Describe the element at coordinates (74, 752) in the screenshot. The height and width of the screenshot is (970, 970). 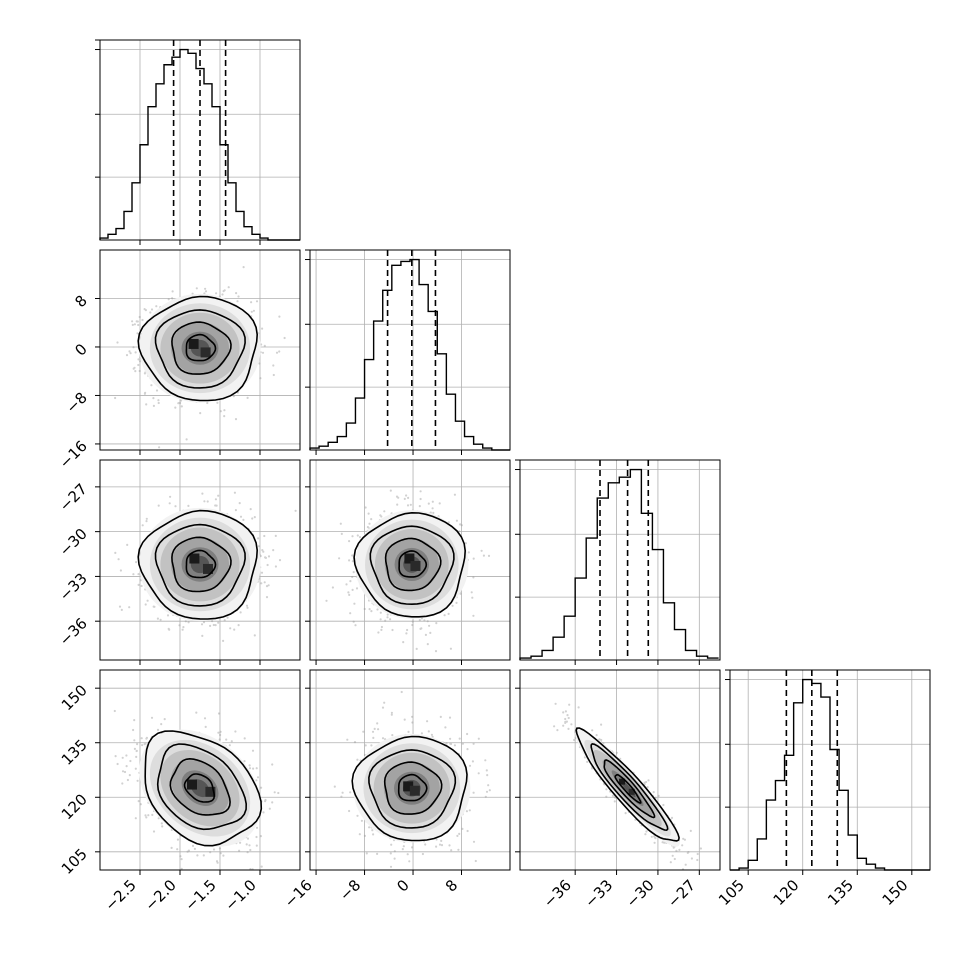
I see `y-tick-label-row3: 135` at that location.